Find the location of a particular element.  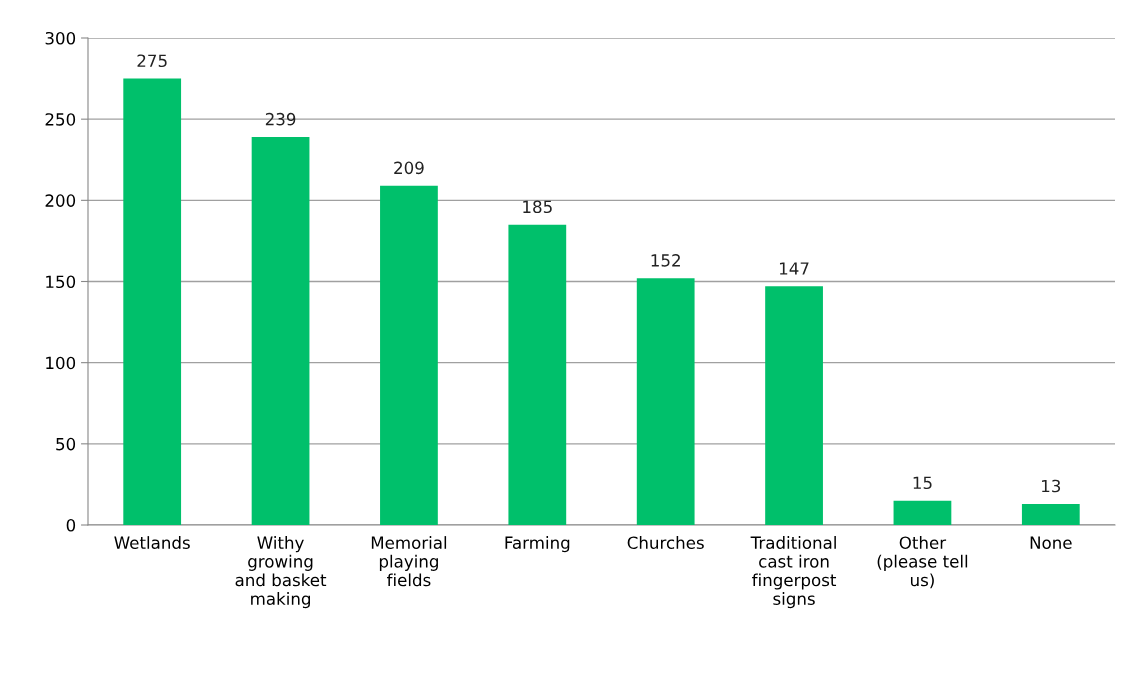

y-tick-label: 100 is located at coordinates (61, 363).